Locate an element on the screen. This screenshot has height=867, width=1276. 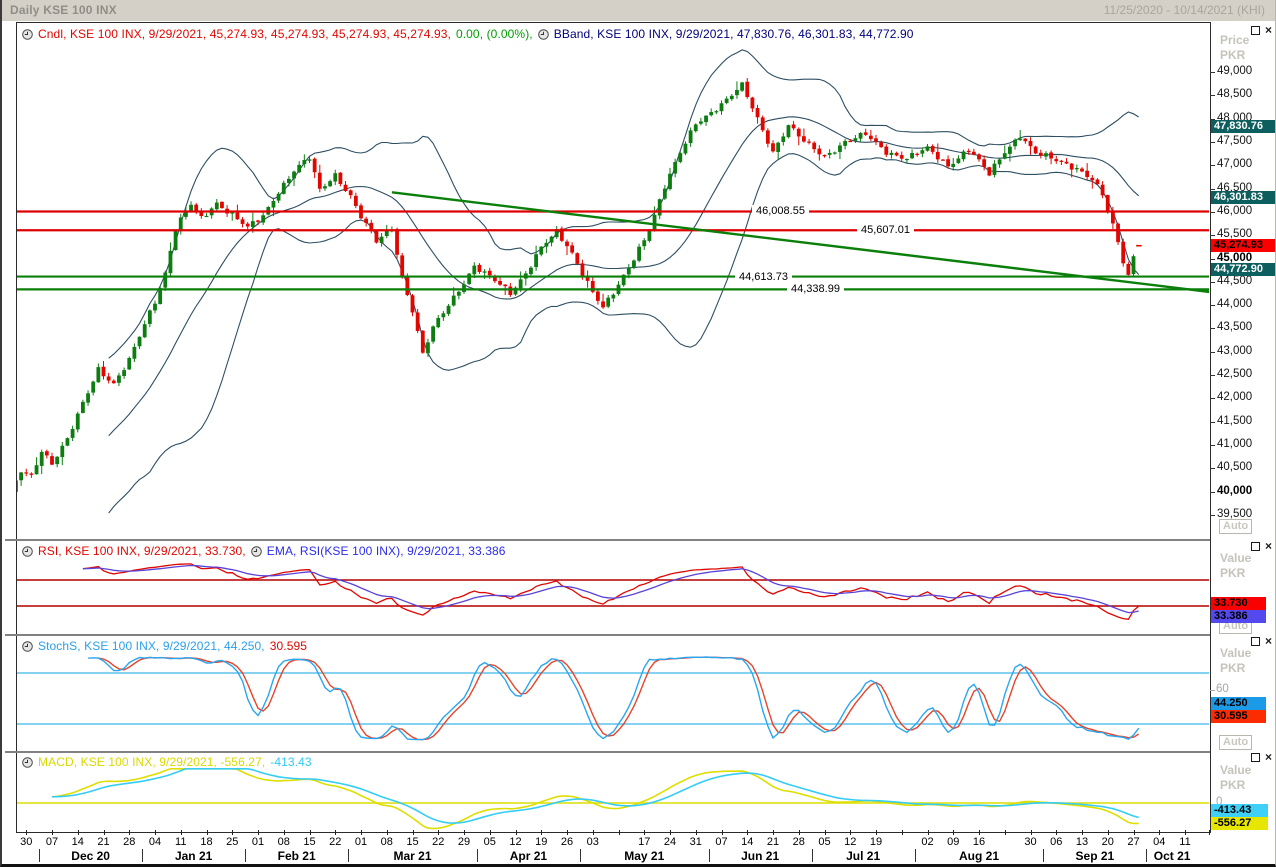
stoch-d-line is located at coordinates (619, 698).